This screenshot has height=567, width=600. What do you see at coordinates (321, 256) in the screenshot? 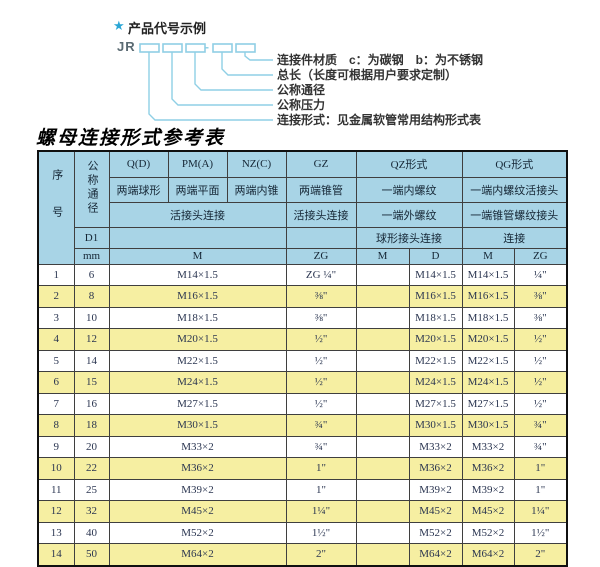
I see `header-gz-unit: ZG` at bounding box center [321, 256].